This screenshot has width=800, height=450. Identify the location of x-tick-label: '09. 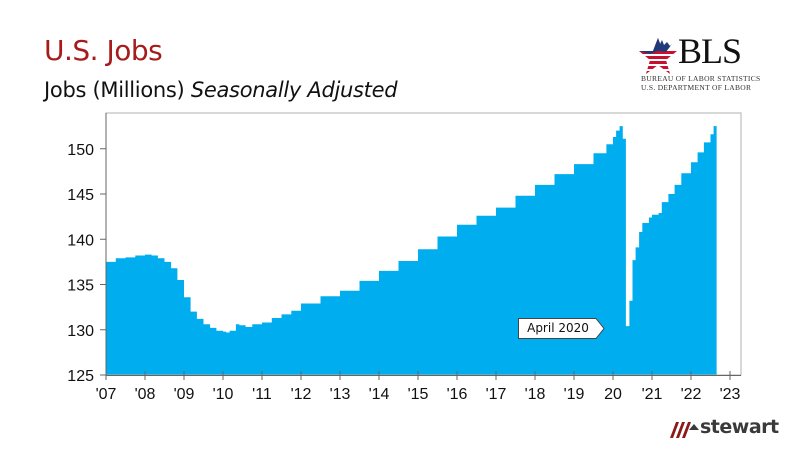
(184, 394).